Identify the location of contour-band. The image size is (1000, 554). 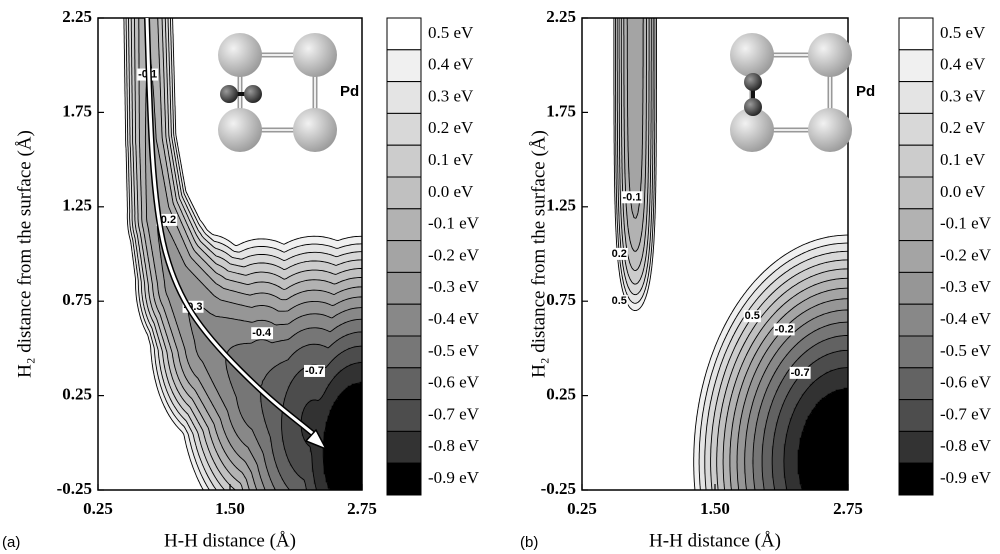
(342, 435).